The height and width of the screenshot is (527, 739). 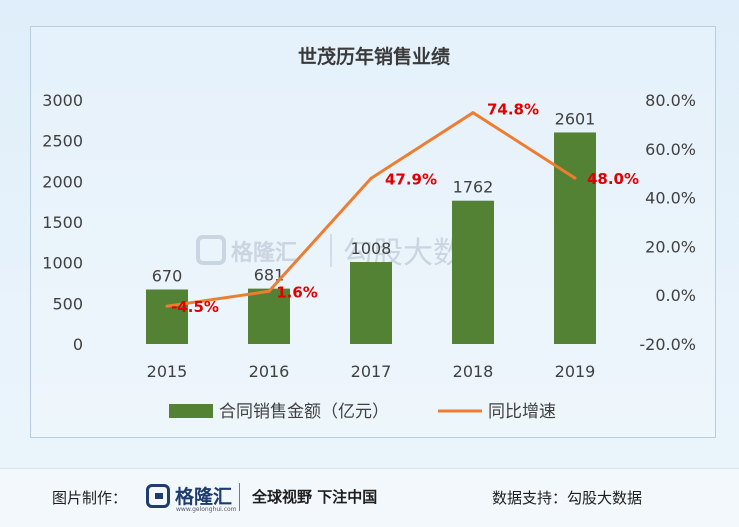 What do you see at coordinates (344, 252) in the screenshot?
I see `watermark: 格隆汇 勾股大数据` at bounding box center [344, 252].